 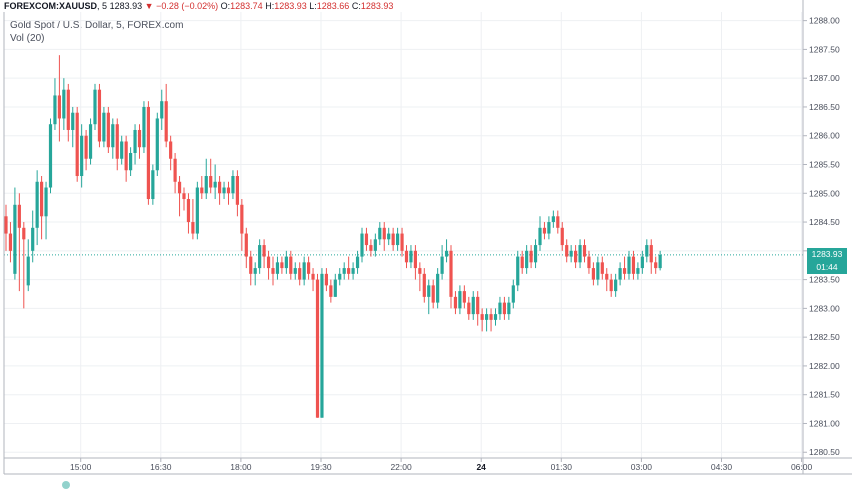 I want to click on x-tick-label: 18:00, so click(x=241, y=467).